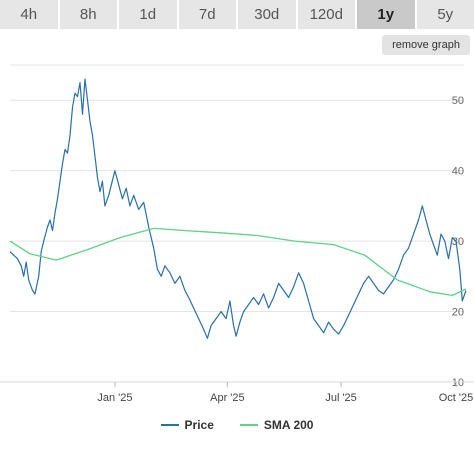 This screenshot has height=455, width=474. What do you see at coordinates (458, 313) in the screenshot?
I see `y-tick-label: 20` at bounding box center [458, 313].